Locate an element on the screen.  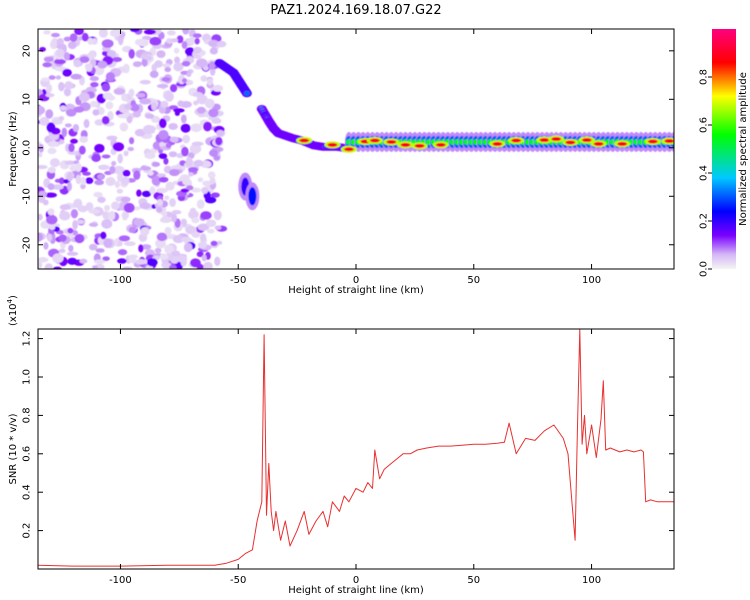
snr-xtick-label: 100 is located at coordinates (591, 580).